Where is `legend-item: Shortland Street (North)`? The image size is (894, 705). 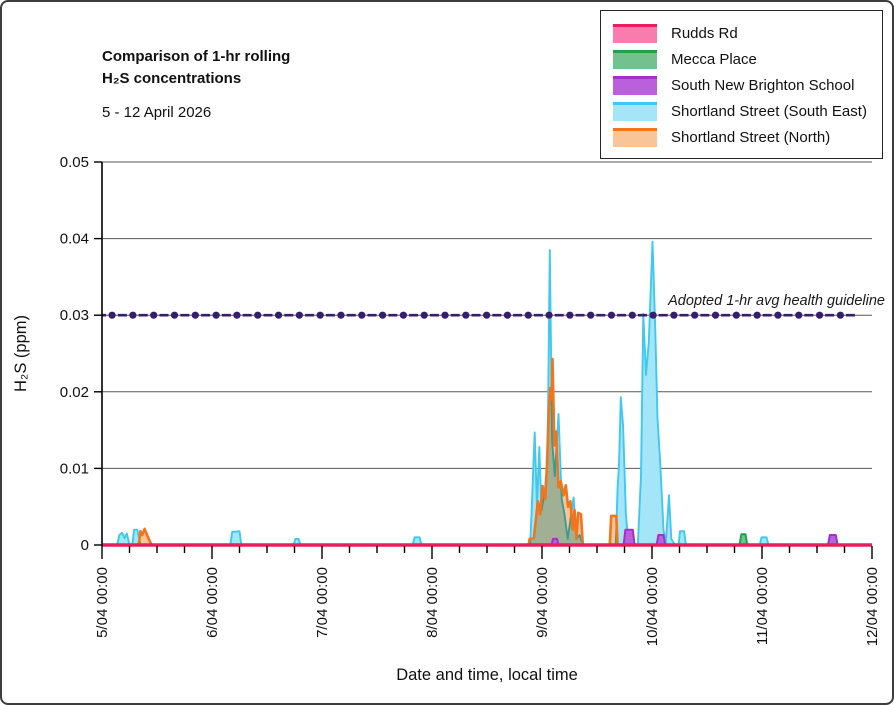
legend-item: Shortland Street (North) is located at coordinates (742, 137).